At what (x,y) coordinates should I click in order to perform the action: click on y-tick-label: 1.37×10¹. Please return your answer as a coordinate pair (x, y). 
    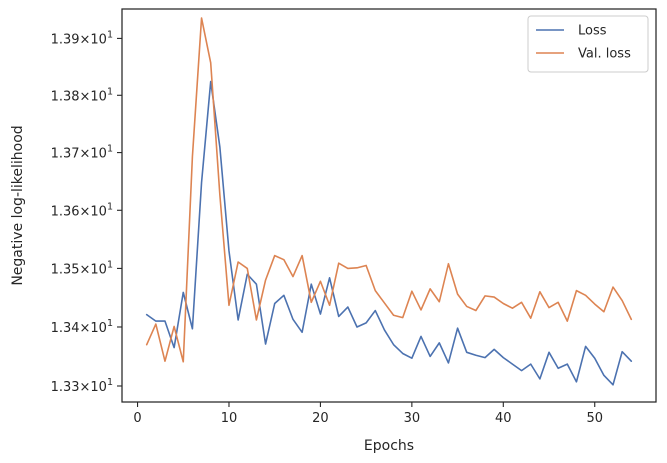
    Looking at the image, I should click on (82, 153).